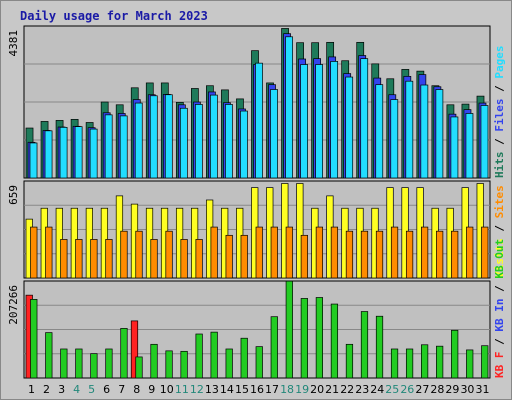  What do you see at coordinates (407, 389) in the screenshot?
I see `day-label-26: 26` at bounding box center [407, 389].